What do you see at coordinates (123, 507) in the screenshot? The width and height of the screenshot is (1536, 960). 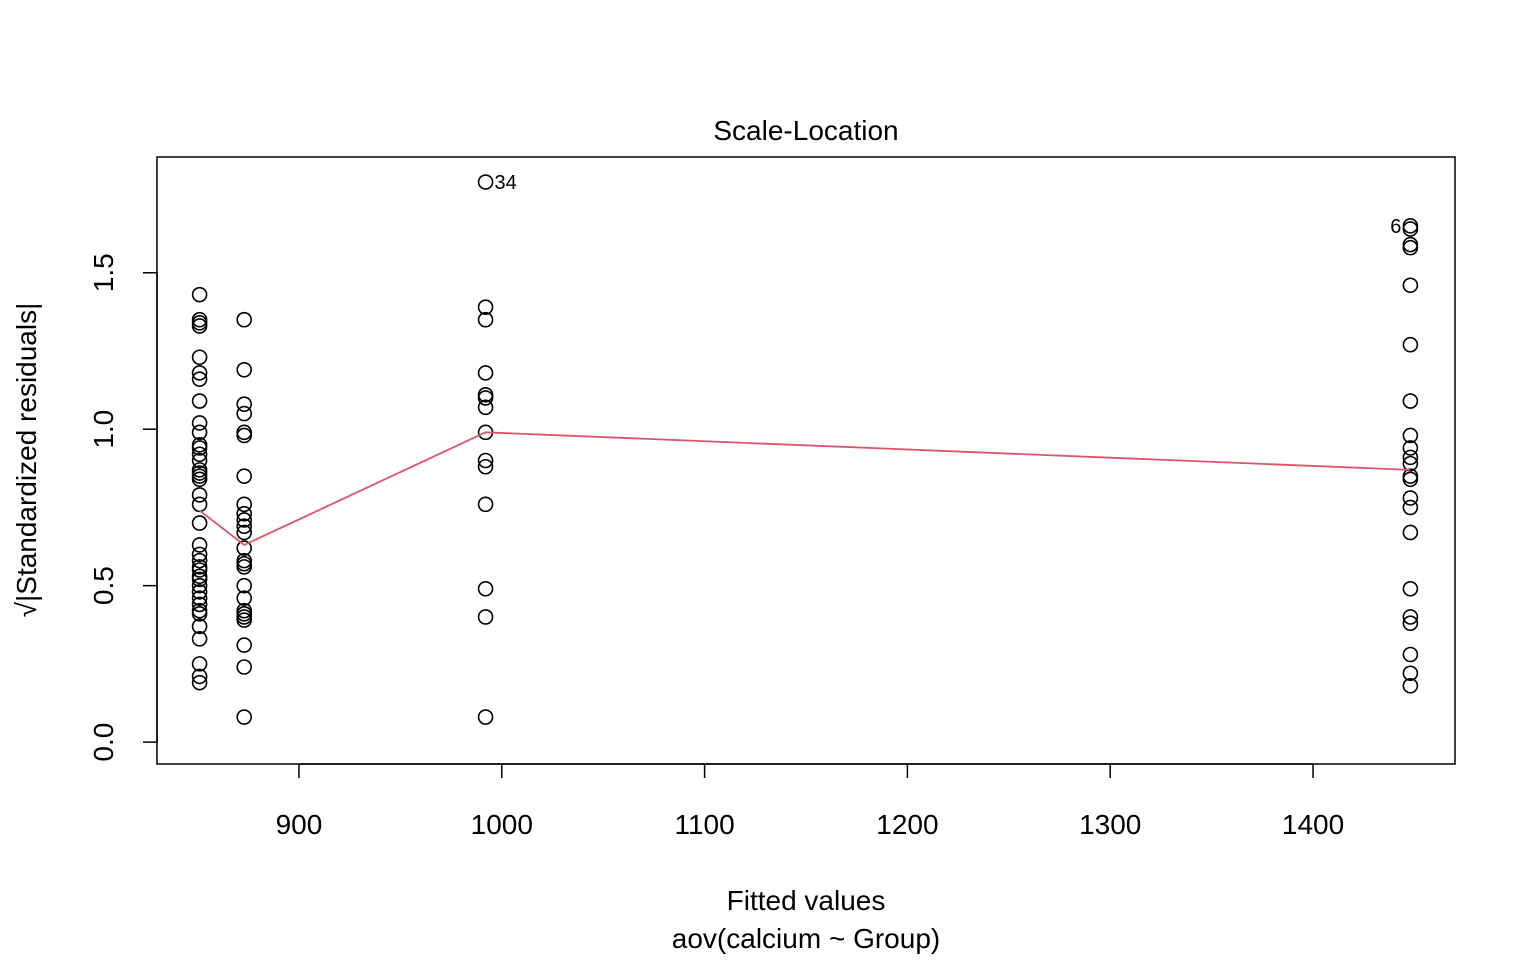 I see `y-axis: 0.0 0.5 1.0 1.5` at bounding box center [123, 507].